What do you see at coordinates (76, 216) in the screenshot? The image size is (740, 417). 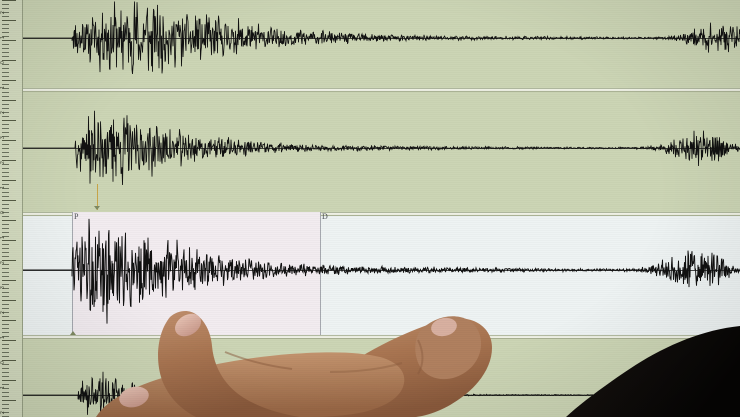 I see `p-phase-label: P` at bounding box center [76, 216].